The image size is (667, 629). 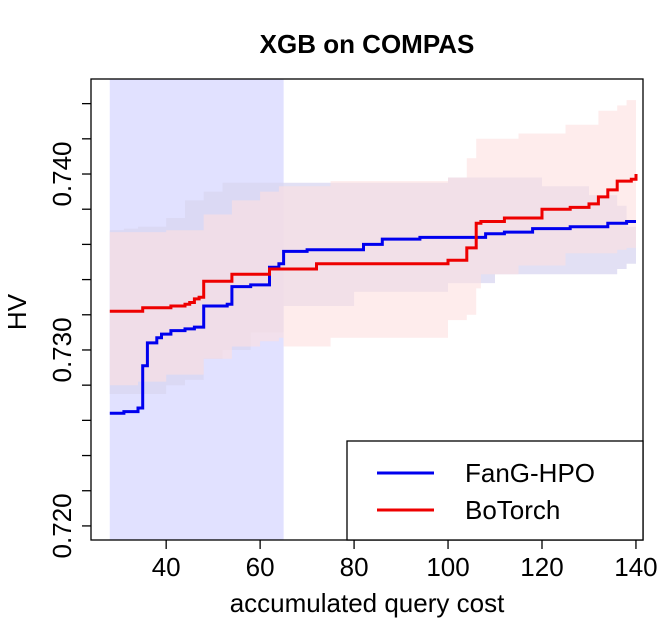 What do you see at coordinates (354, 567) in the screenshot?
I see `x-tick-label: 80` at bounding box center [354, 567].